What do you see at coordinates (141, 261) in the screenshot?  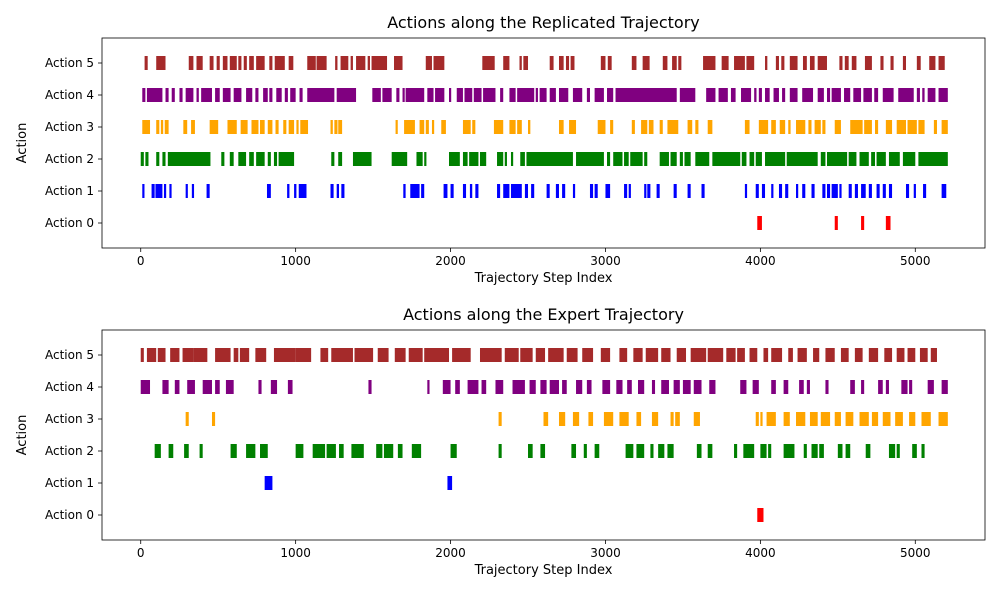 I see `x-tick-label: 0` at bounding box center [141, 261].